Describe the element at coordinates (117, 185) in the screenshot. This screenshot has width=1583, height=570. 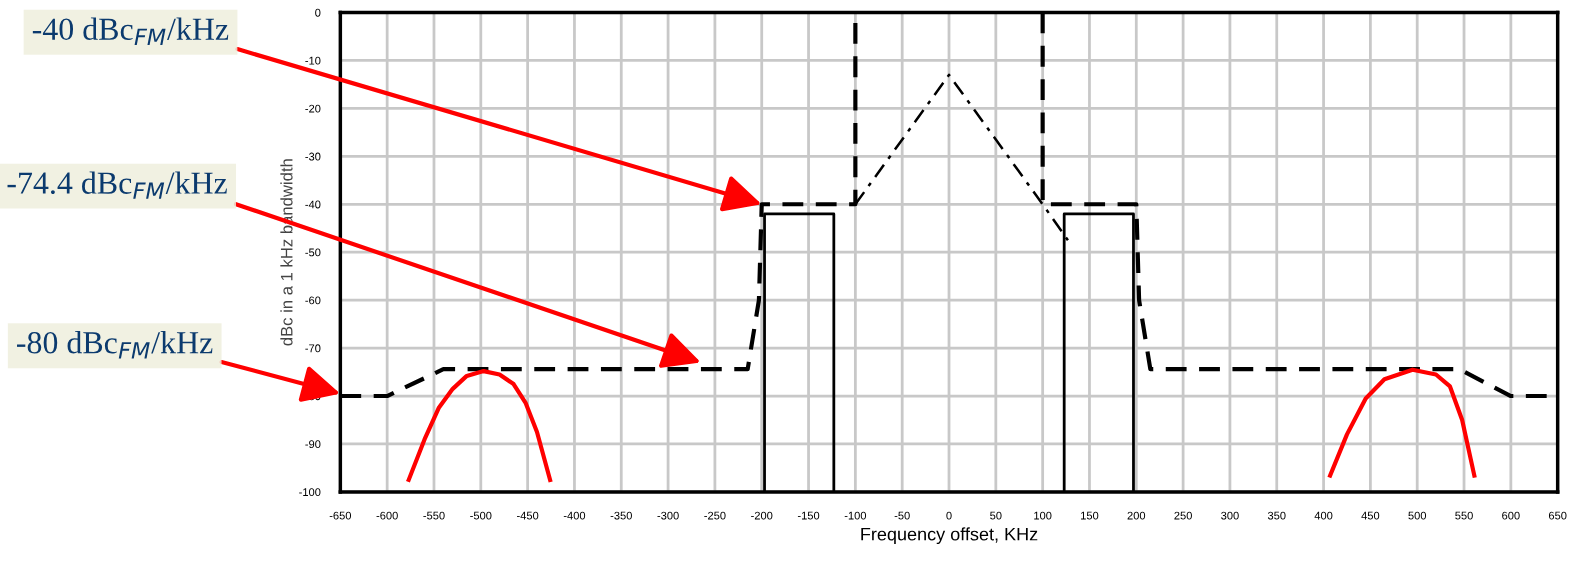
I see `annotation: -74.4 dBc$_{FM}$/kHz` at that location.